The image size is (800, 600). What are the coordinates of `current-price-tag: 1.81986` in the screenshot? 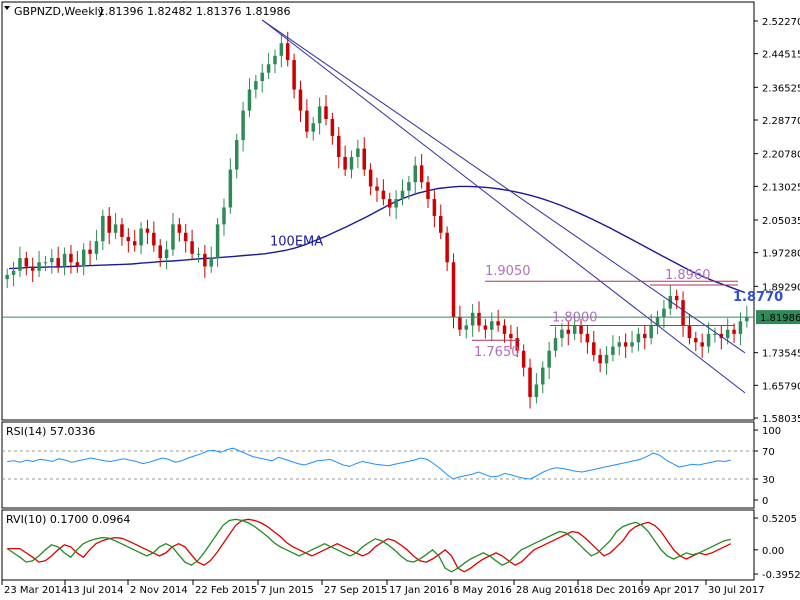 It's located at (778, 317).